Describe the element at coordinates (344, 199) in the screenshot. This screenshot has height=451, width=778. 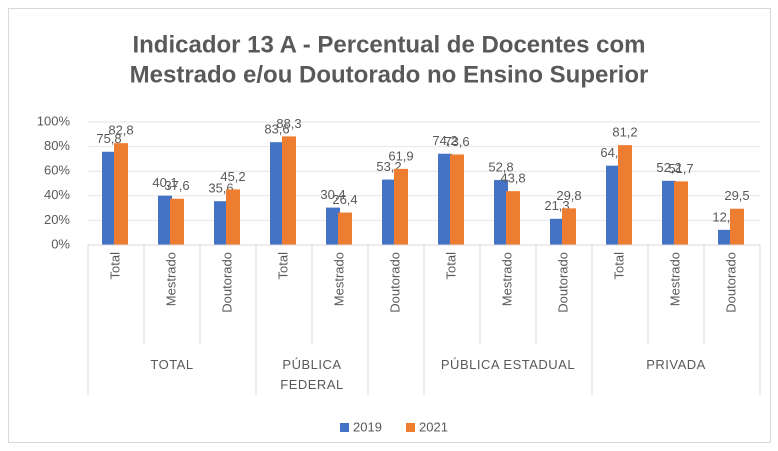
I see `data-label: 26,4` at that location.